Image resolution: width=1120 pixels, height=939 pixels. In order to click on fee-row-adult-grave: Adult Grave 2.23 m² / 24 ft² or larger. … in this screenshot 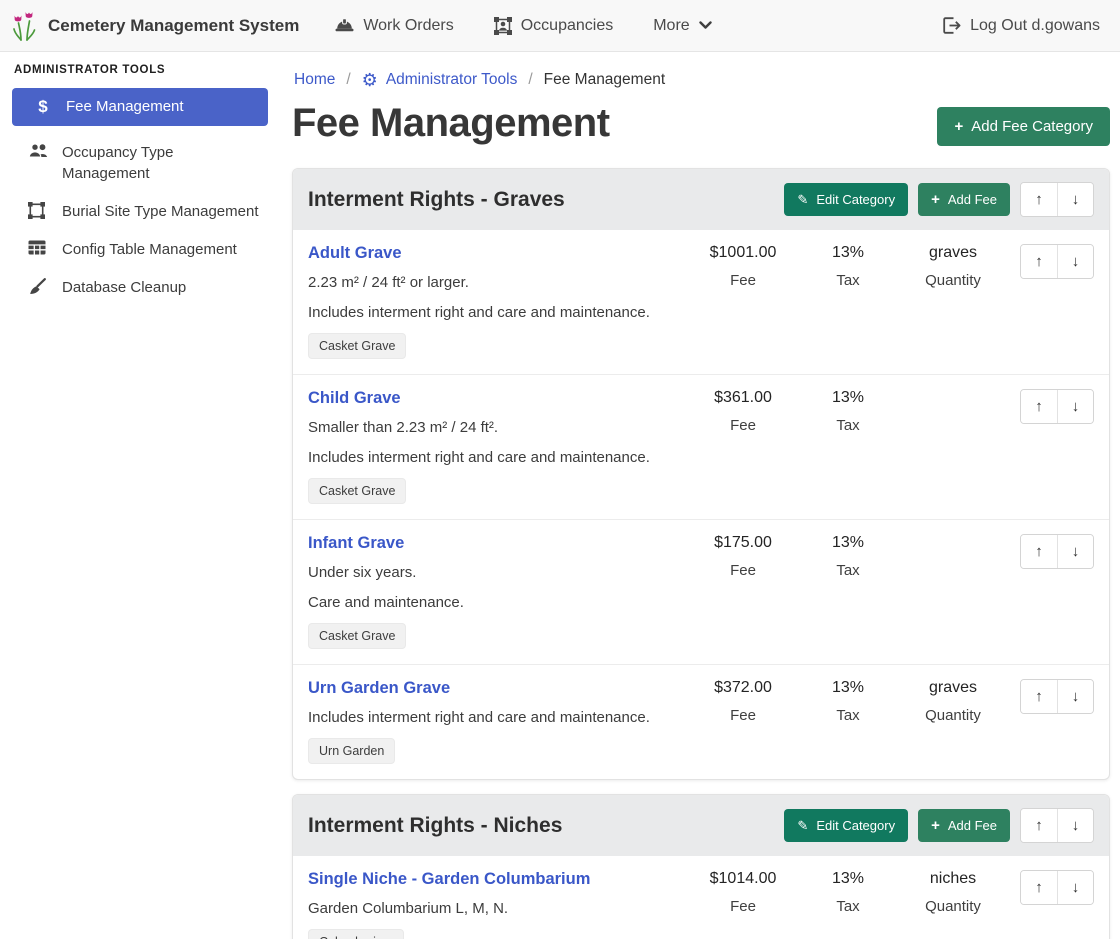, I will do `click(701, 302)`.